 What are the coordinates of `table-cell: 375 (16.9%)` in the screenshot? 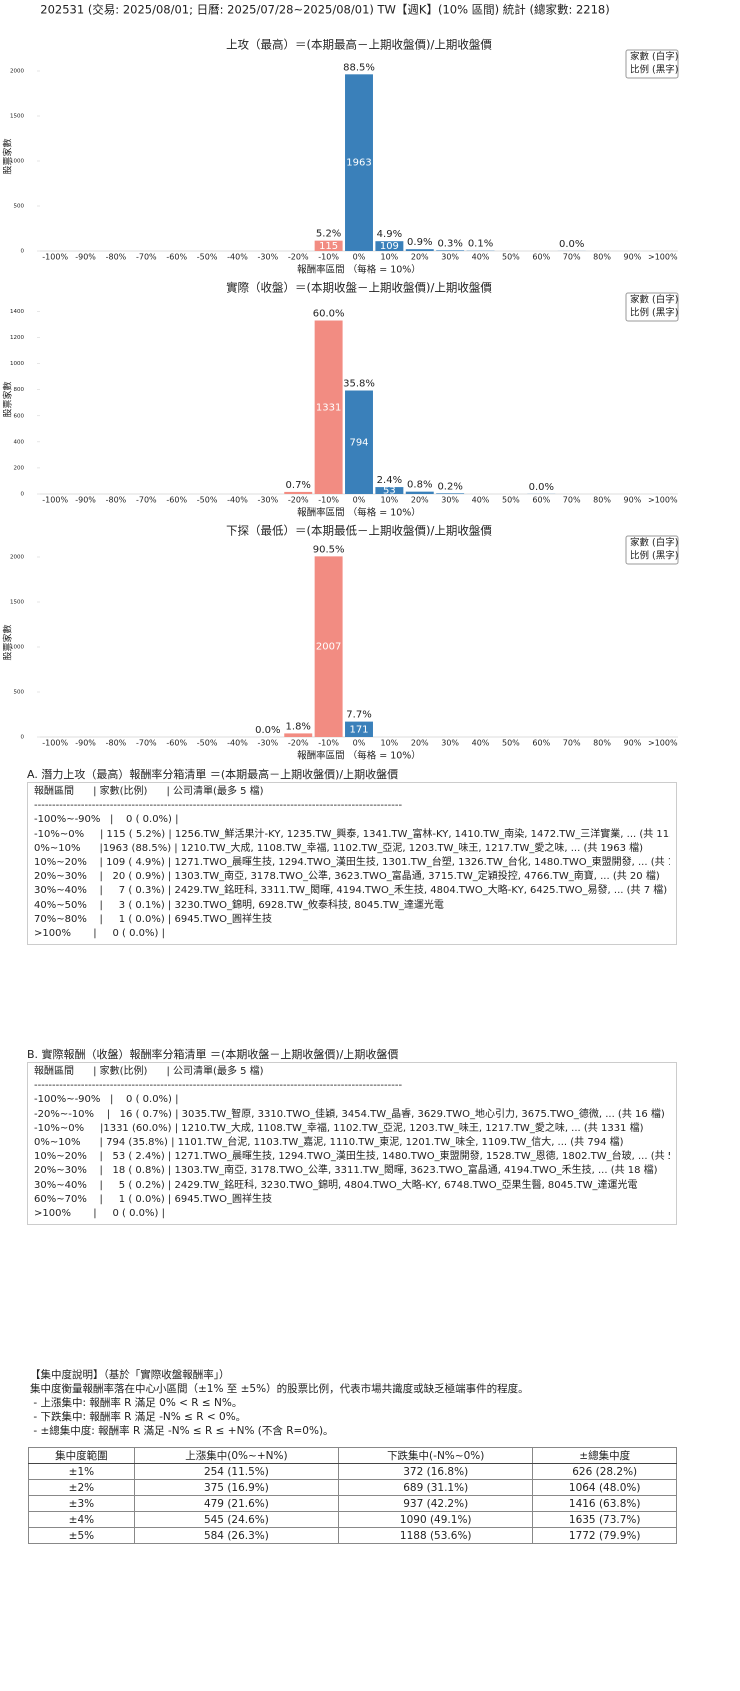 It's located at (236, 1487).